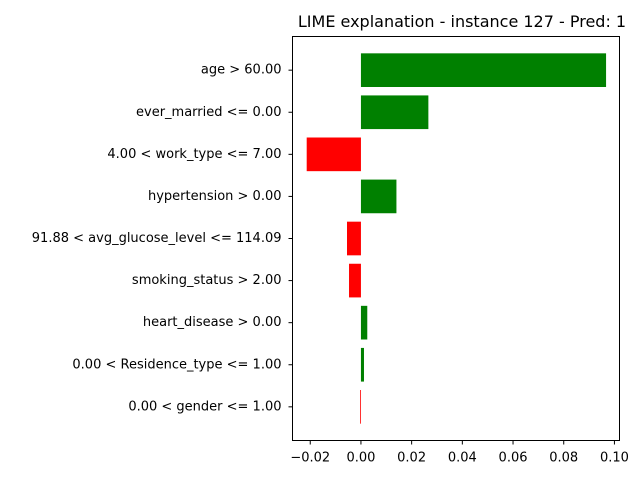 The image size is (640, 480). I want to click on y-tick-label-6: heart_disease > 0.00, so click(212, 322).